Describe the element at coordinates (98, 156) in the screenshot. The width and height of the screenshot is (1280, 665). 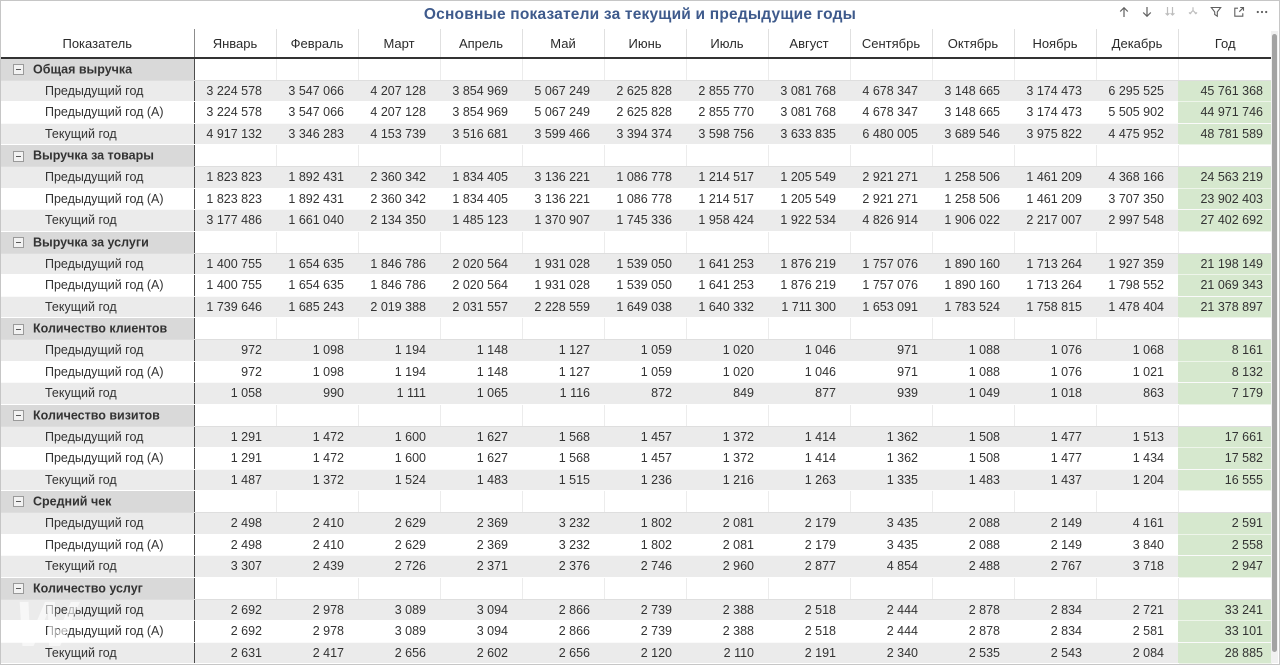
I see `group-label-cell: Выручка за товары` at that location.